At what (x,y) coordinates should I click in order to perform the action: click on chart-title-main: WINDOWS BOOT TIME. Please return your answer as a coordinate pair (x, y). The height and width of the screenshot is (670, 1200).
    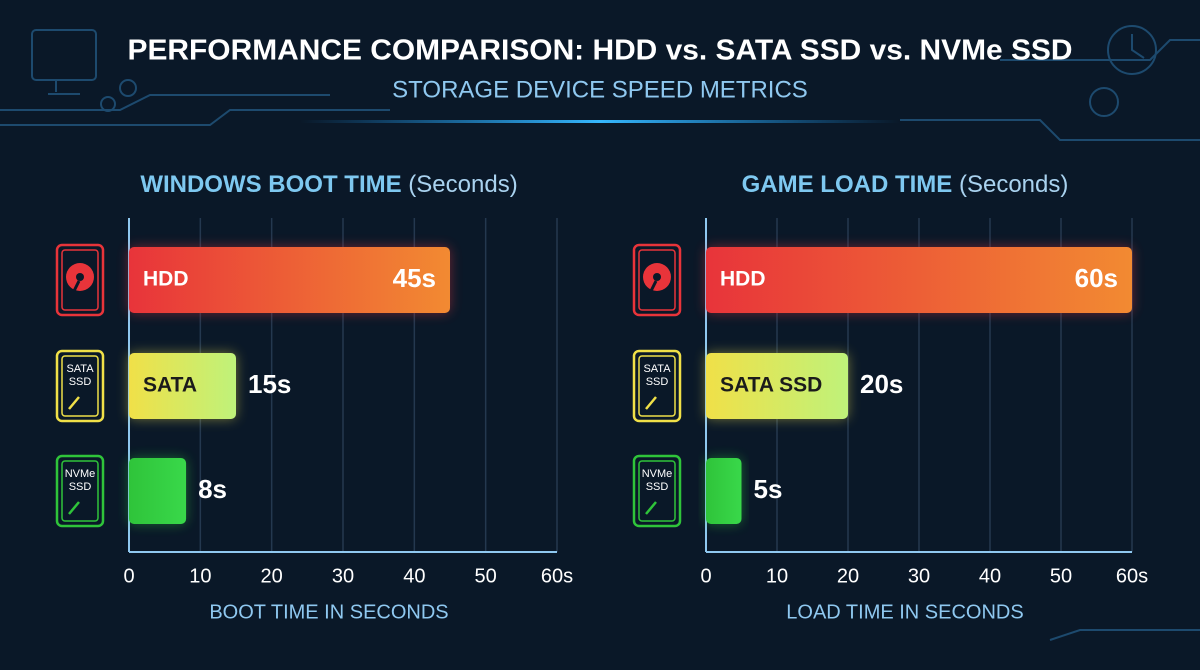
    Looking at the image, I should click on (270, 184).